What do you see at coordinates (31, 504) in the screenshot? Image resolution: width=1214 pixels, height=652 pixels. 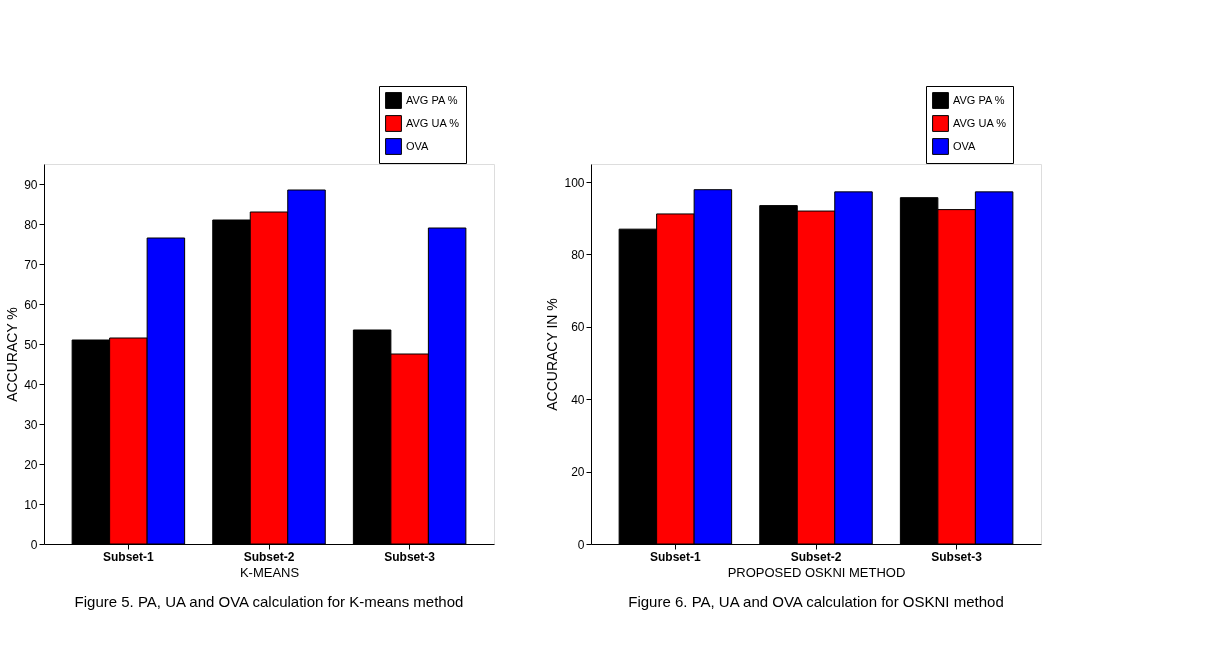 I see `y-tick-label: 10` at bounding box center [31, 504].